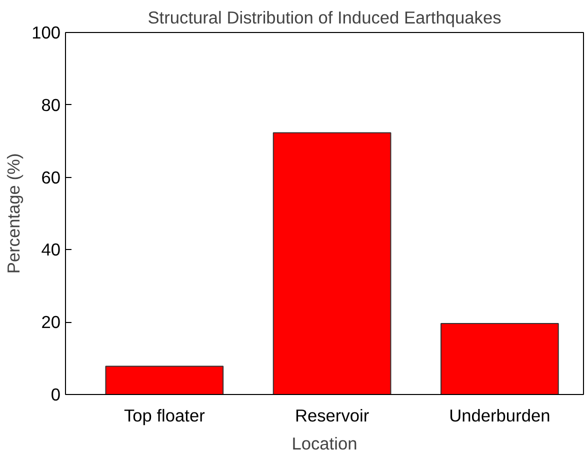 The image size is (587, 456). Describe the element at coordinates (55, 394) in the screenshot. I see `y-tick-label: 0` at that location.